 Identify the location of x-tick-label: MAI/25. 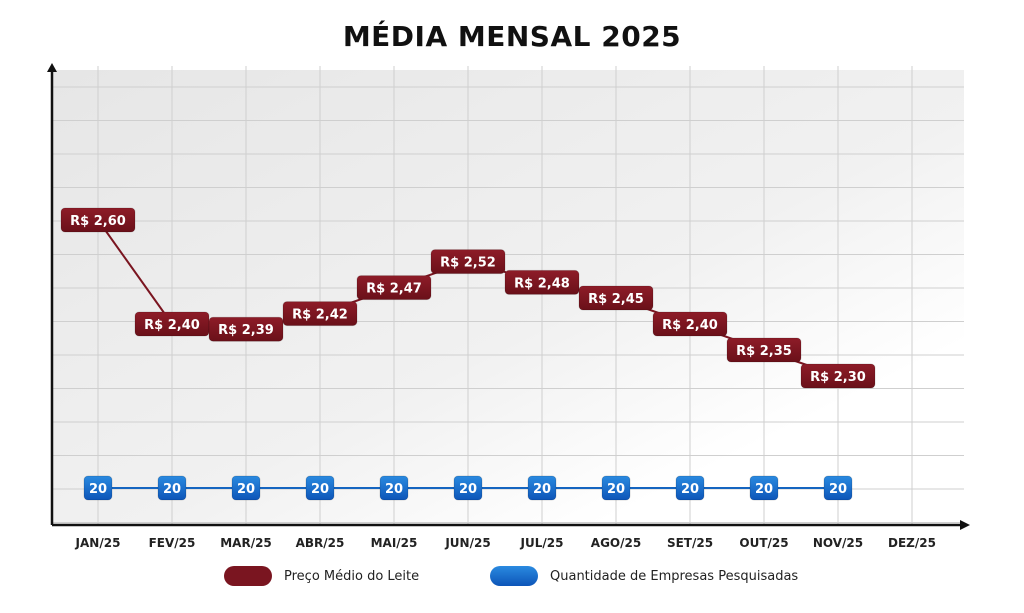
(394, 543).